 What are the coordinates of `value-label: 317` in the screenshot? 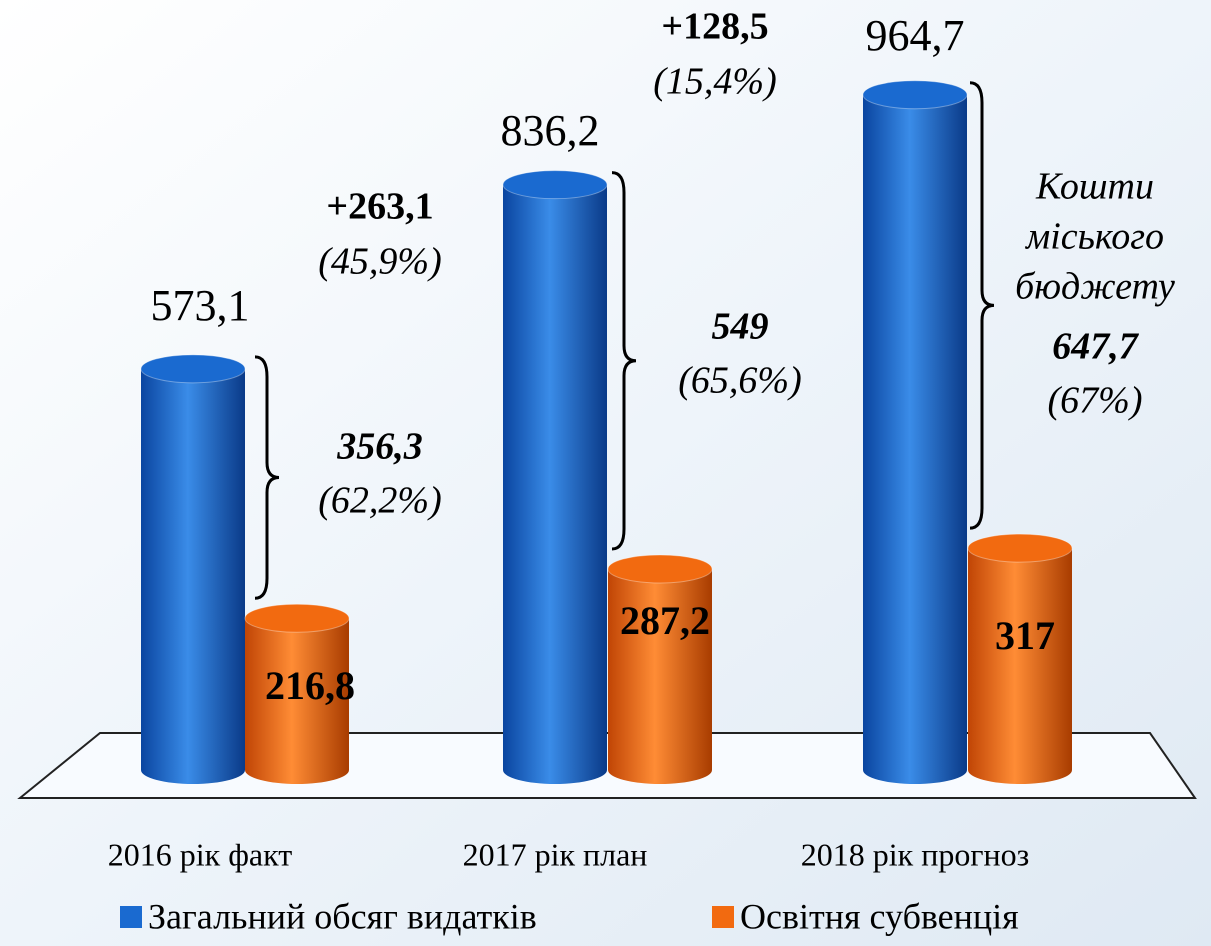 It's located at (1025, 635).